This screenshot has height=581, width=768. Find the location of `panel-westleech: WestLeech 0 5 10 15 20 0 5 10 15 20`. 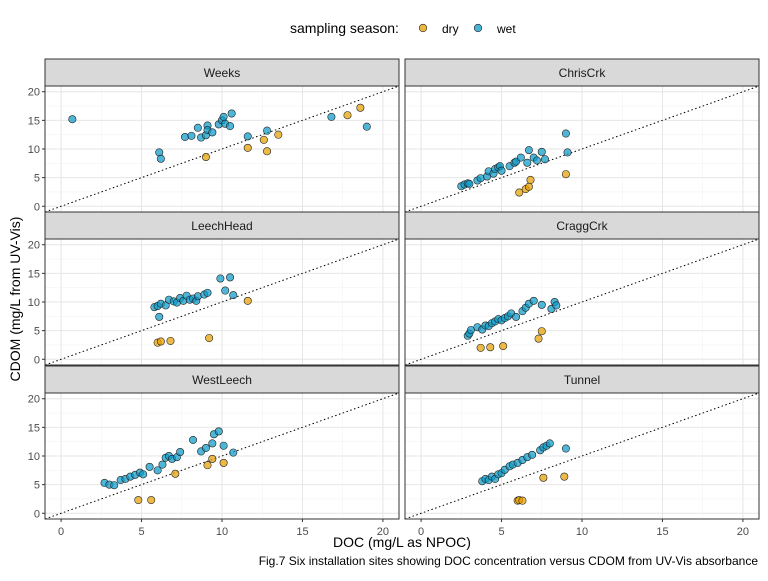

panel-westleech: WestLeech 0 5 10 15 20 0 5 10 15 20 is located at coordinates (214, 451).